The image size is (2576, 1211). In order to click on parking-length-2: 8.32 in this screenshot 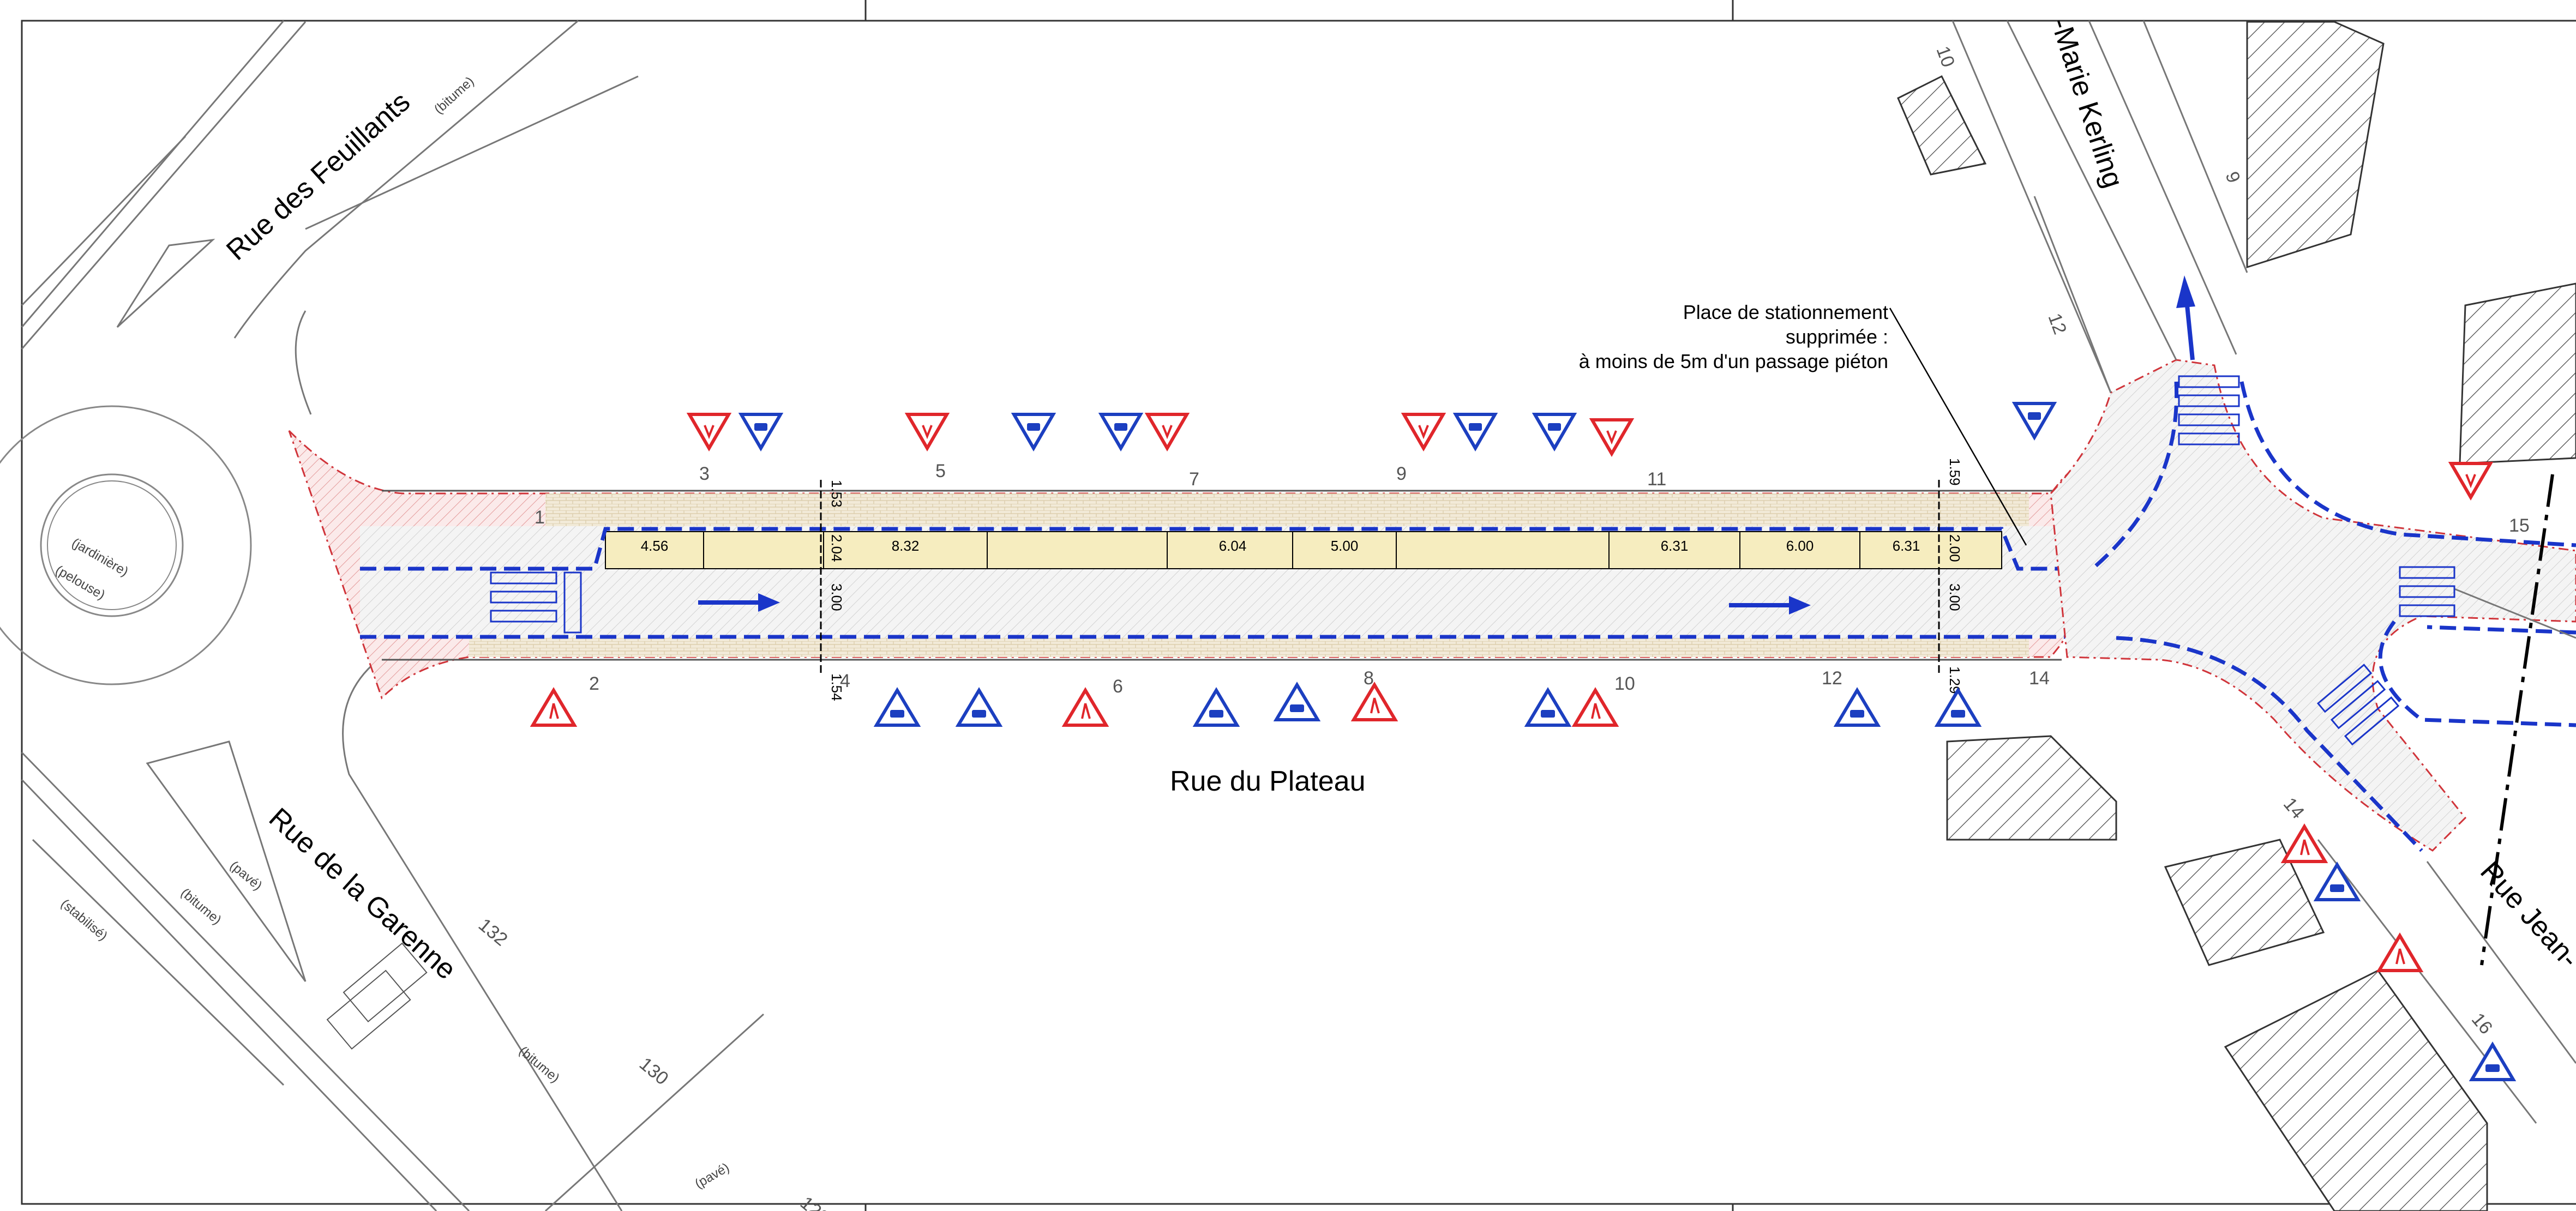, I will do `click(906, 546)`.